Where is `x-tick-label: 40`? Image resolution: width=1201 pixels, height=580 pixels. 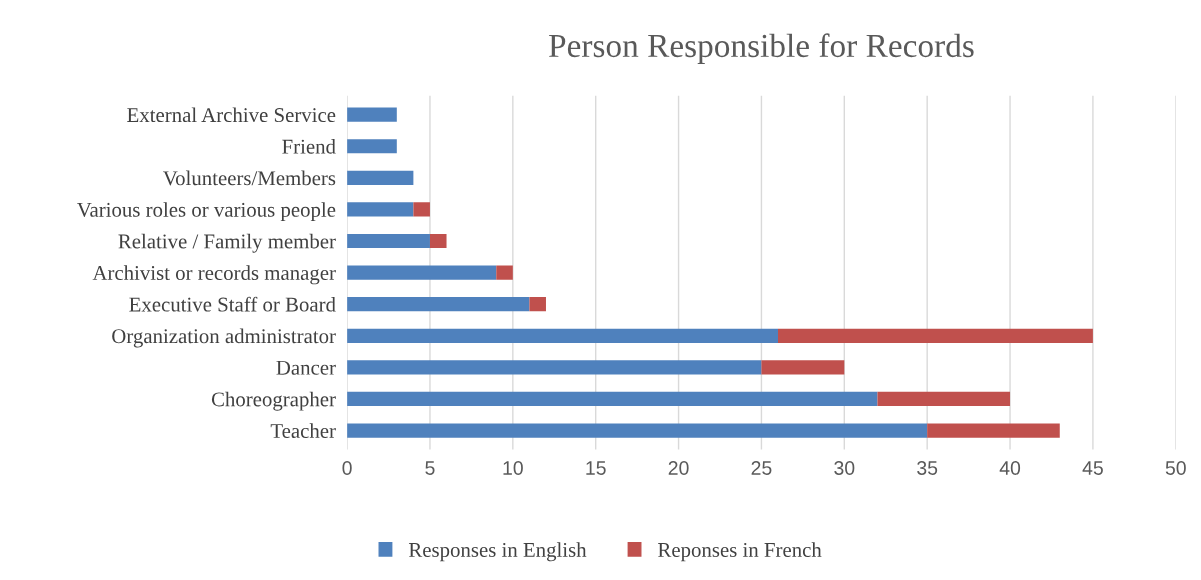
x-tick-label: 40 is located at coordinates (1010, 468).